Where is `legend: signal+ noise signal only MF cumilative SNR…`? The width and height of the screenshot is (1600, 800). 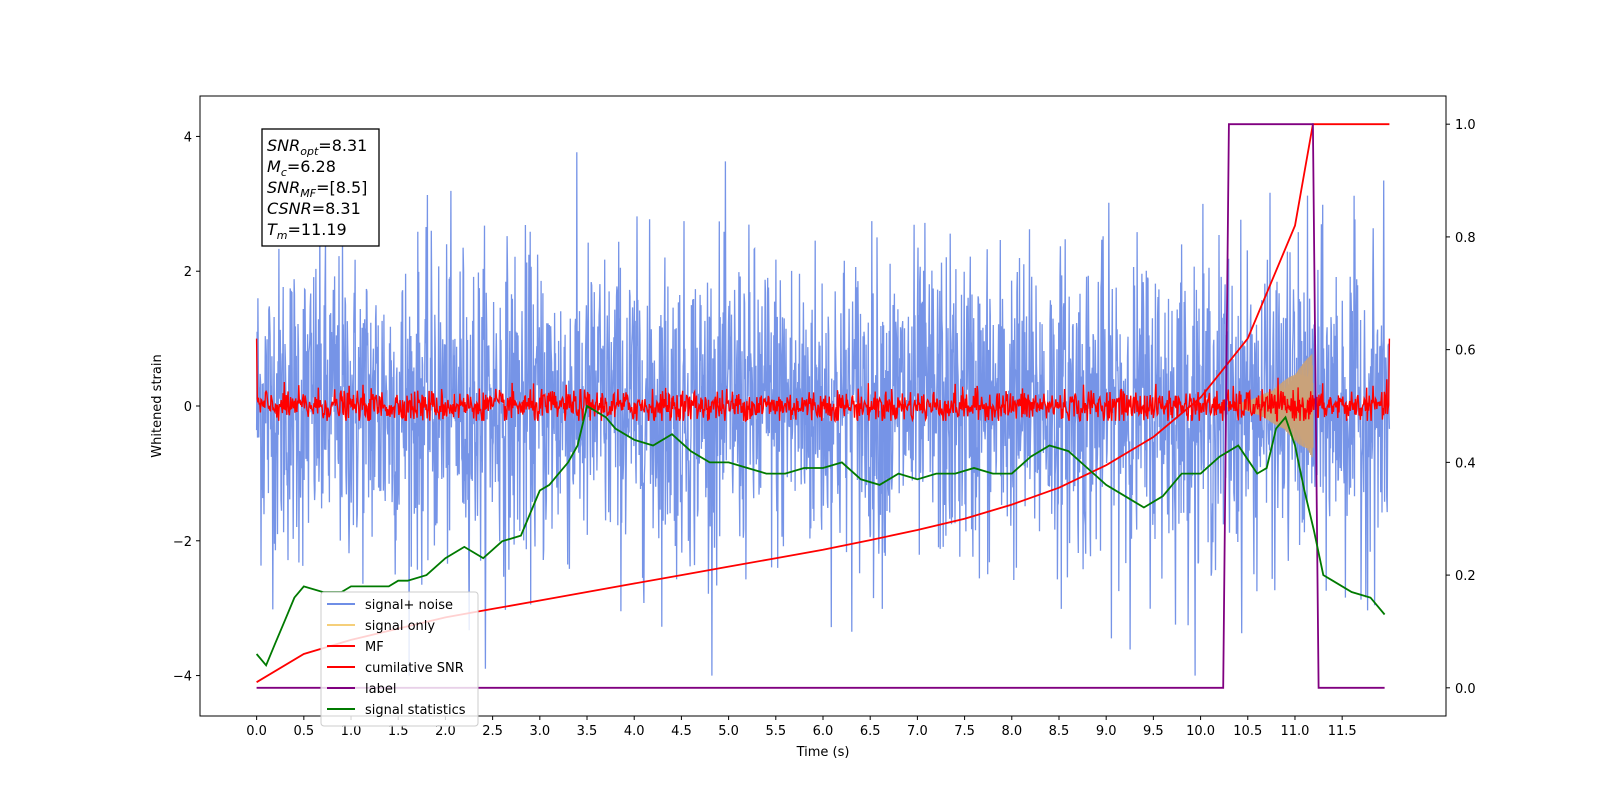
legend: signal+ noise signal only MF cumilative SNR… is located at coordinates (399, 659).